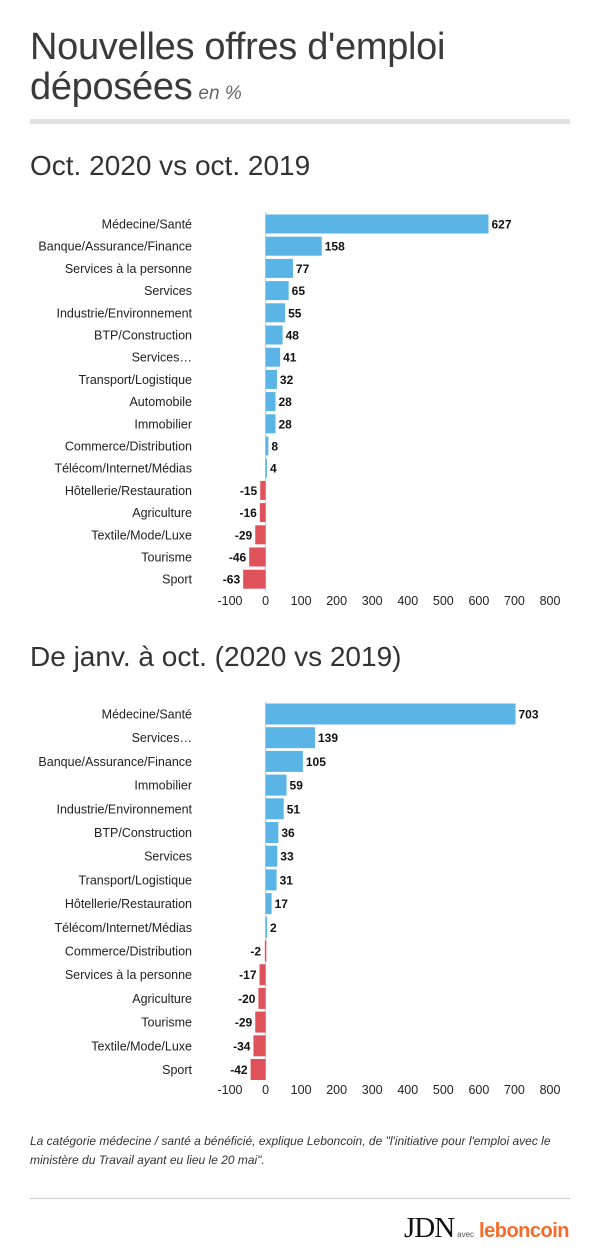 This screenshot has width=600, height=1259. What do you see at coordinates (232, 580) in the screenshot?
I see `value-label: -63` at bounding box center [232, 580].